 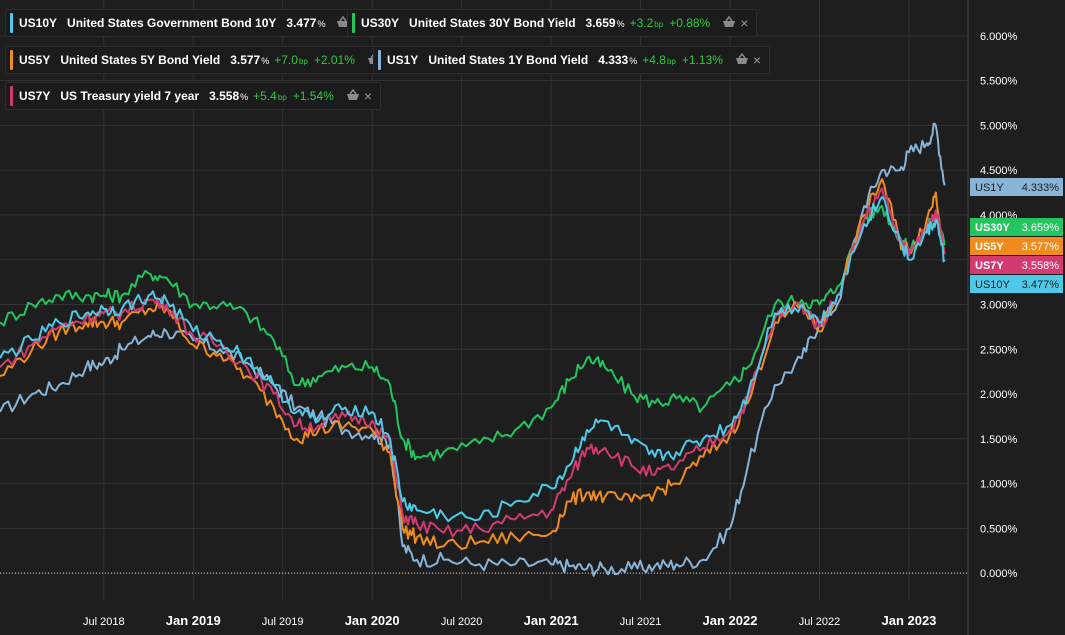 What do you see at coordinates (372, 620) in the screenshot?
I see `x-tick-label: Jan 2020` at bounding box center [372, 620].